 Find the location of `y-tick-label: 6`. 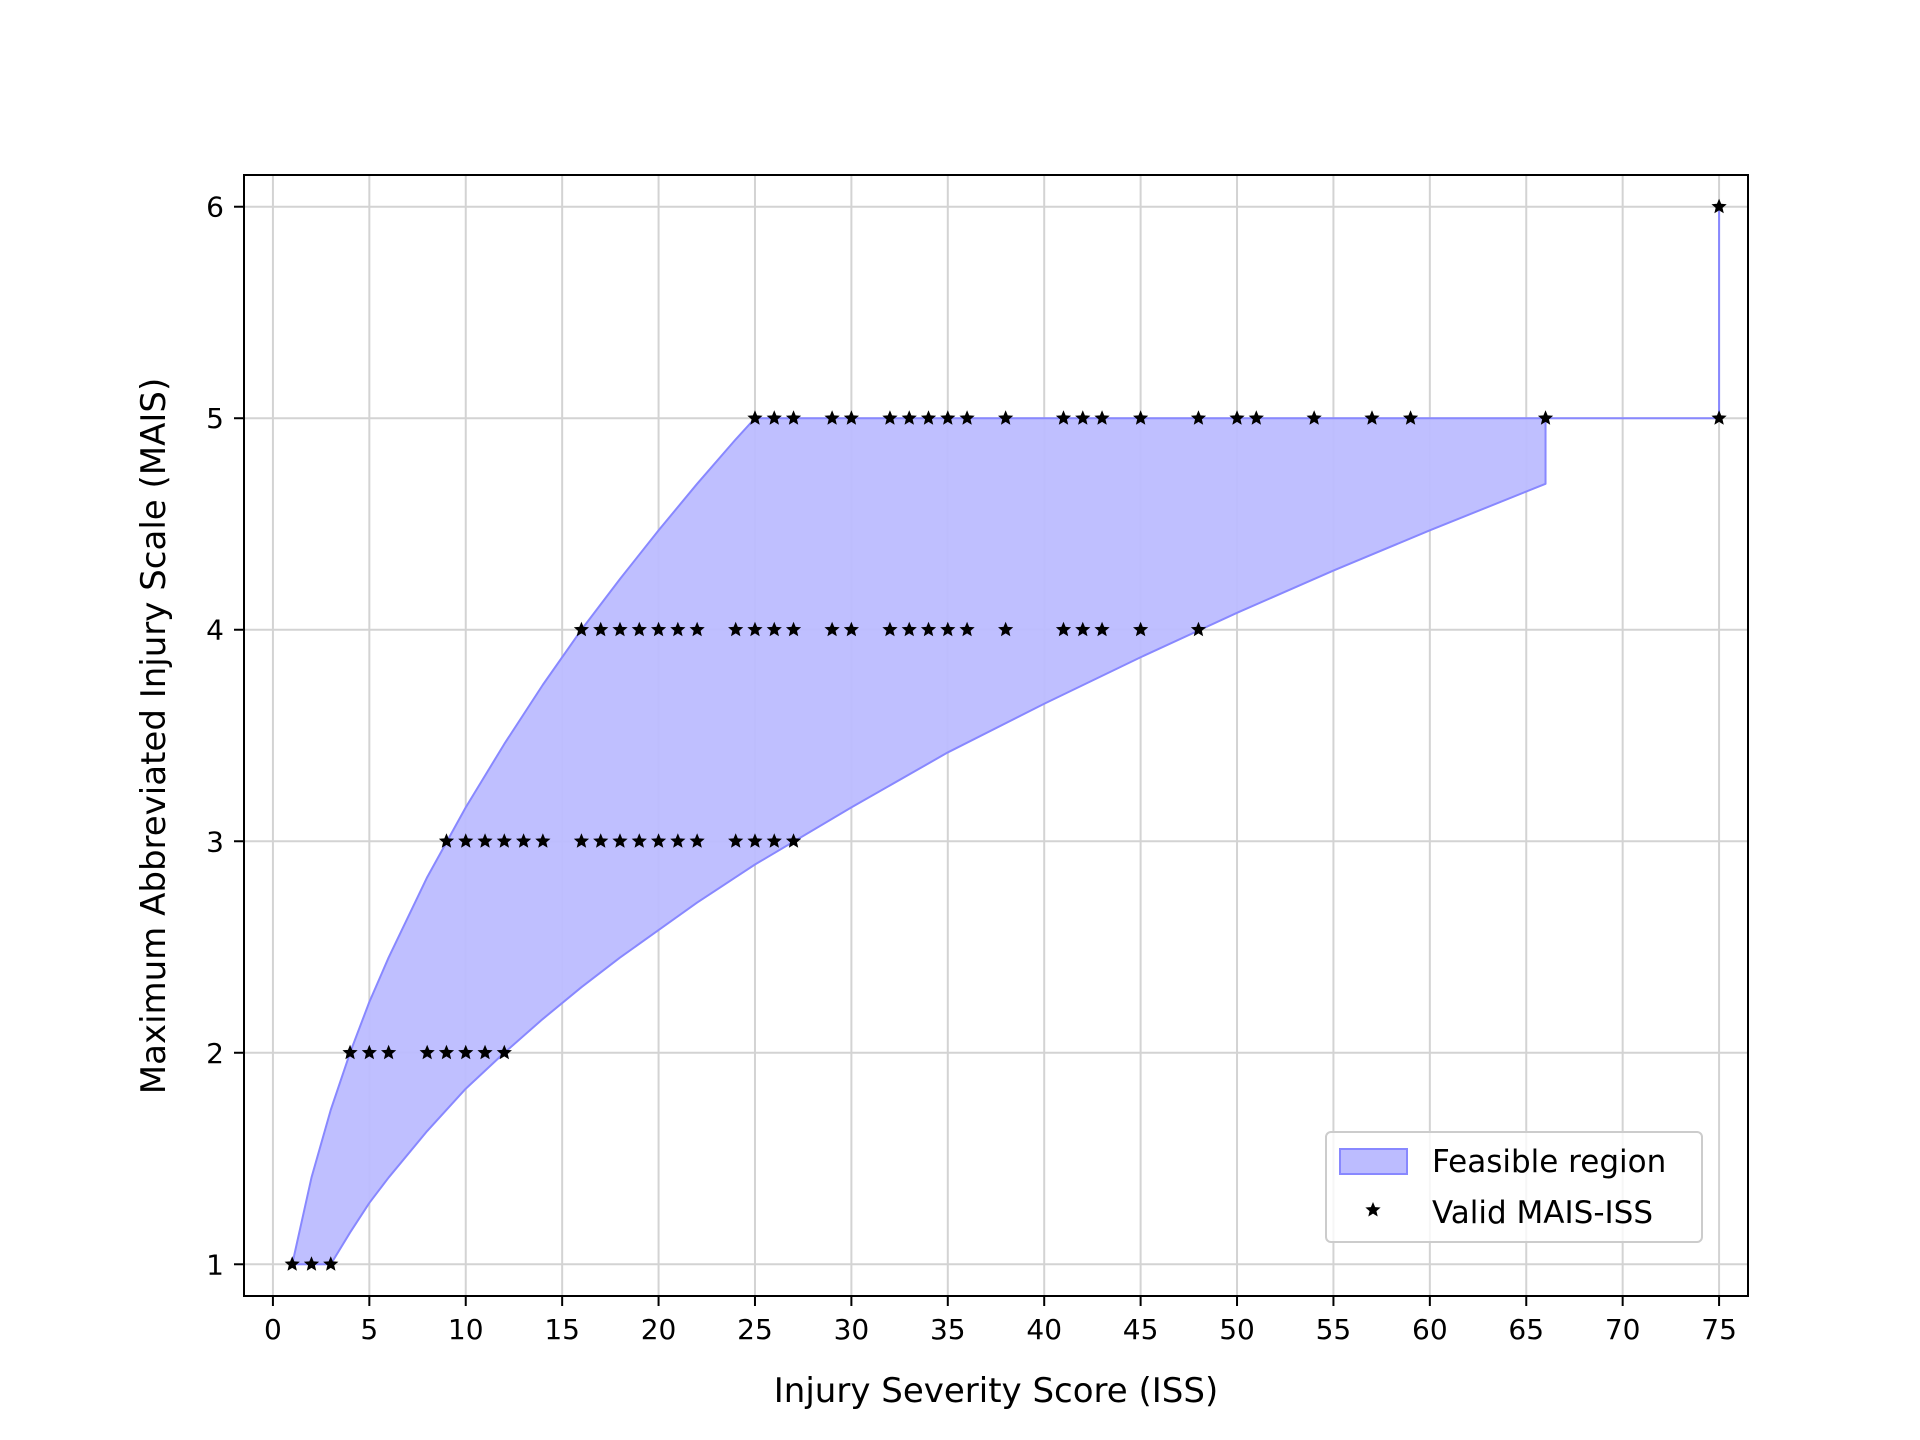

y-tick-label: 6 is located at coordinates (215, 207).